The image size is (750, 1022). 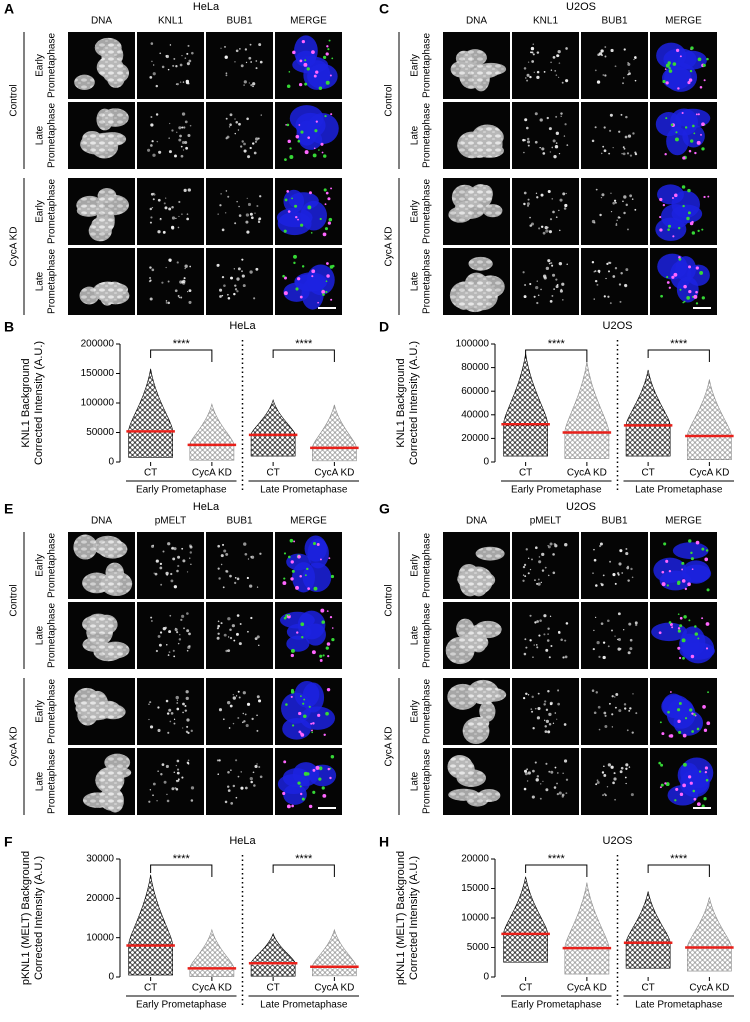 What do you see at coordinates (679, 859) in the screenshot?
I see `significance-label: ****` at bounding box center [679, 859].